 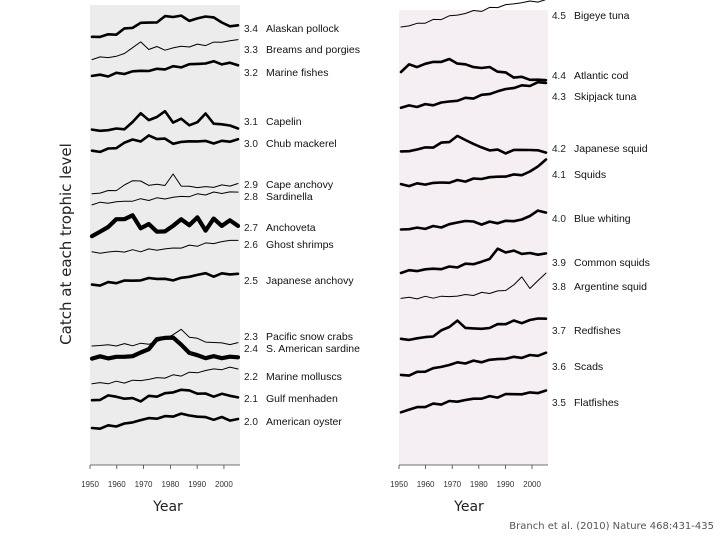 I want to click on series-line-skipjack-tuna, so click(x=473, y=95).